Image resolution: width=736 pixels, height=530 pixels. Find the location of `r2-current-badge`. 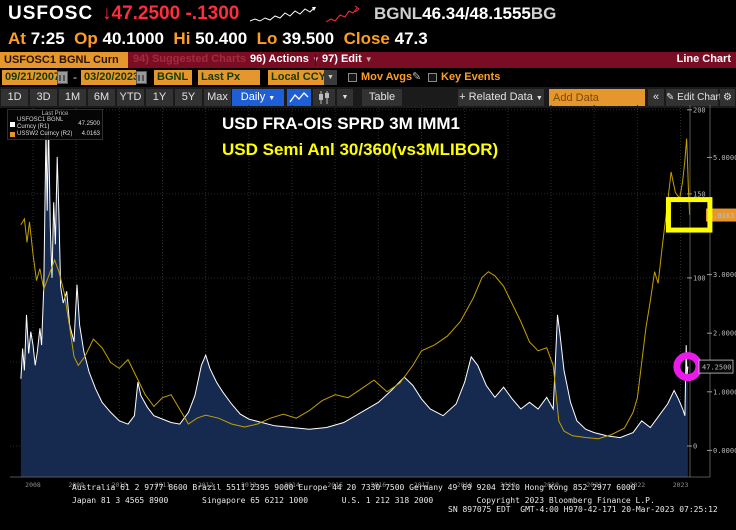

r2-current-badge is located at coordinates (721, 215).